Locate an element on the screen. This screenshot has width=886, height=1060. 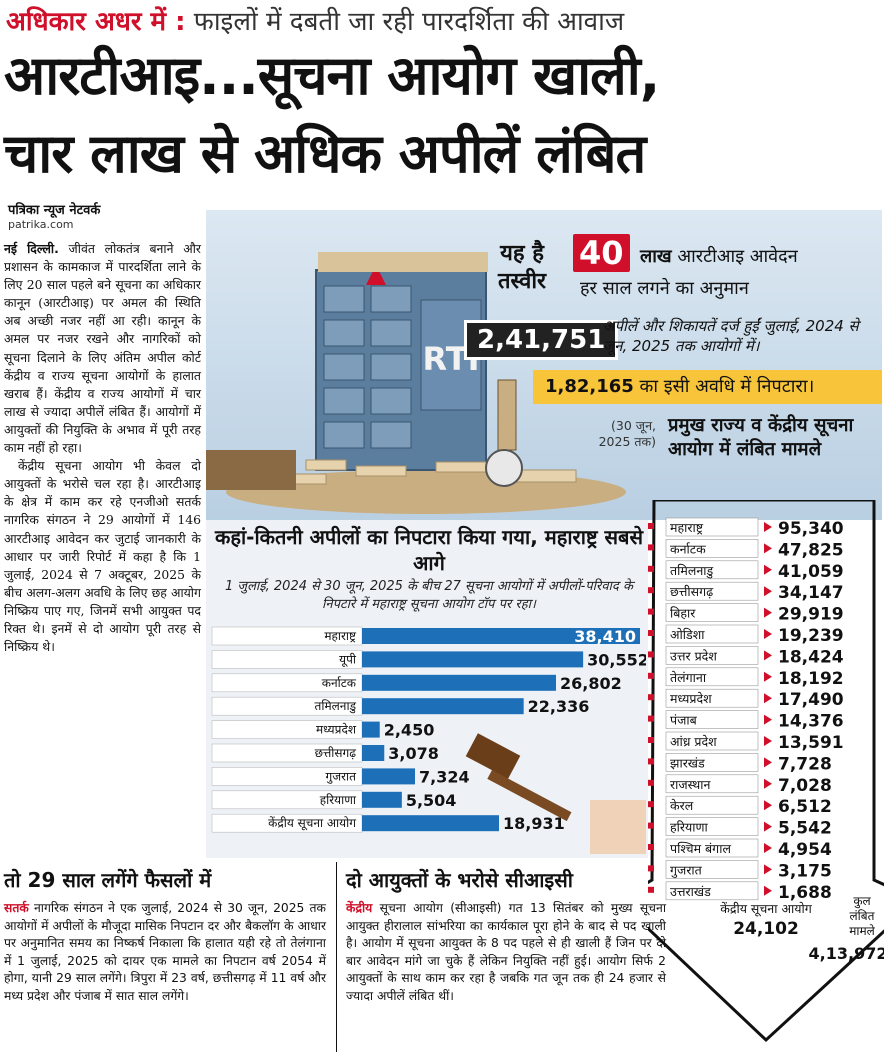
state-pending-value: 4,954 is located at coordinates (805, 850).